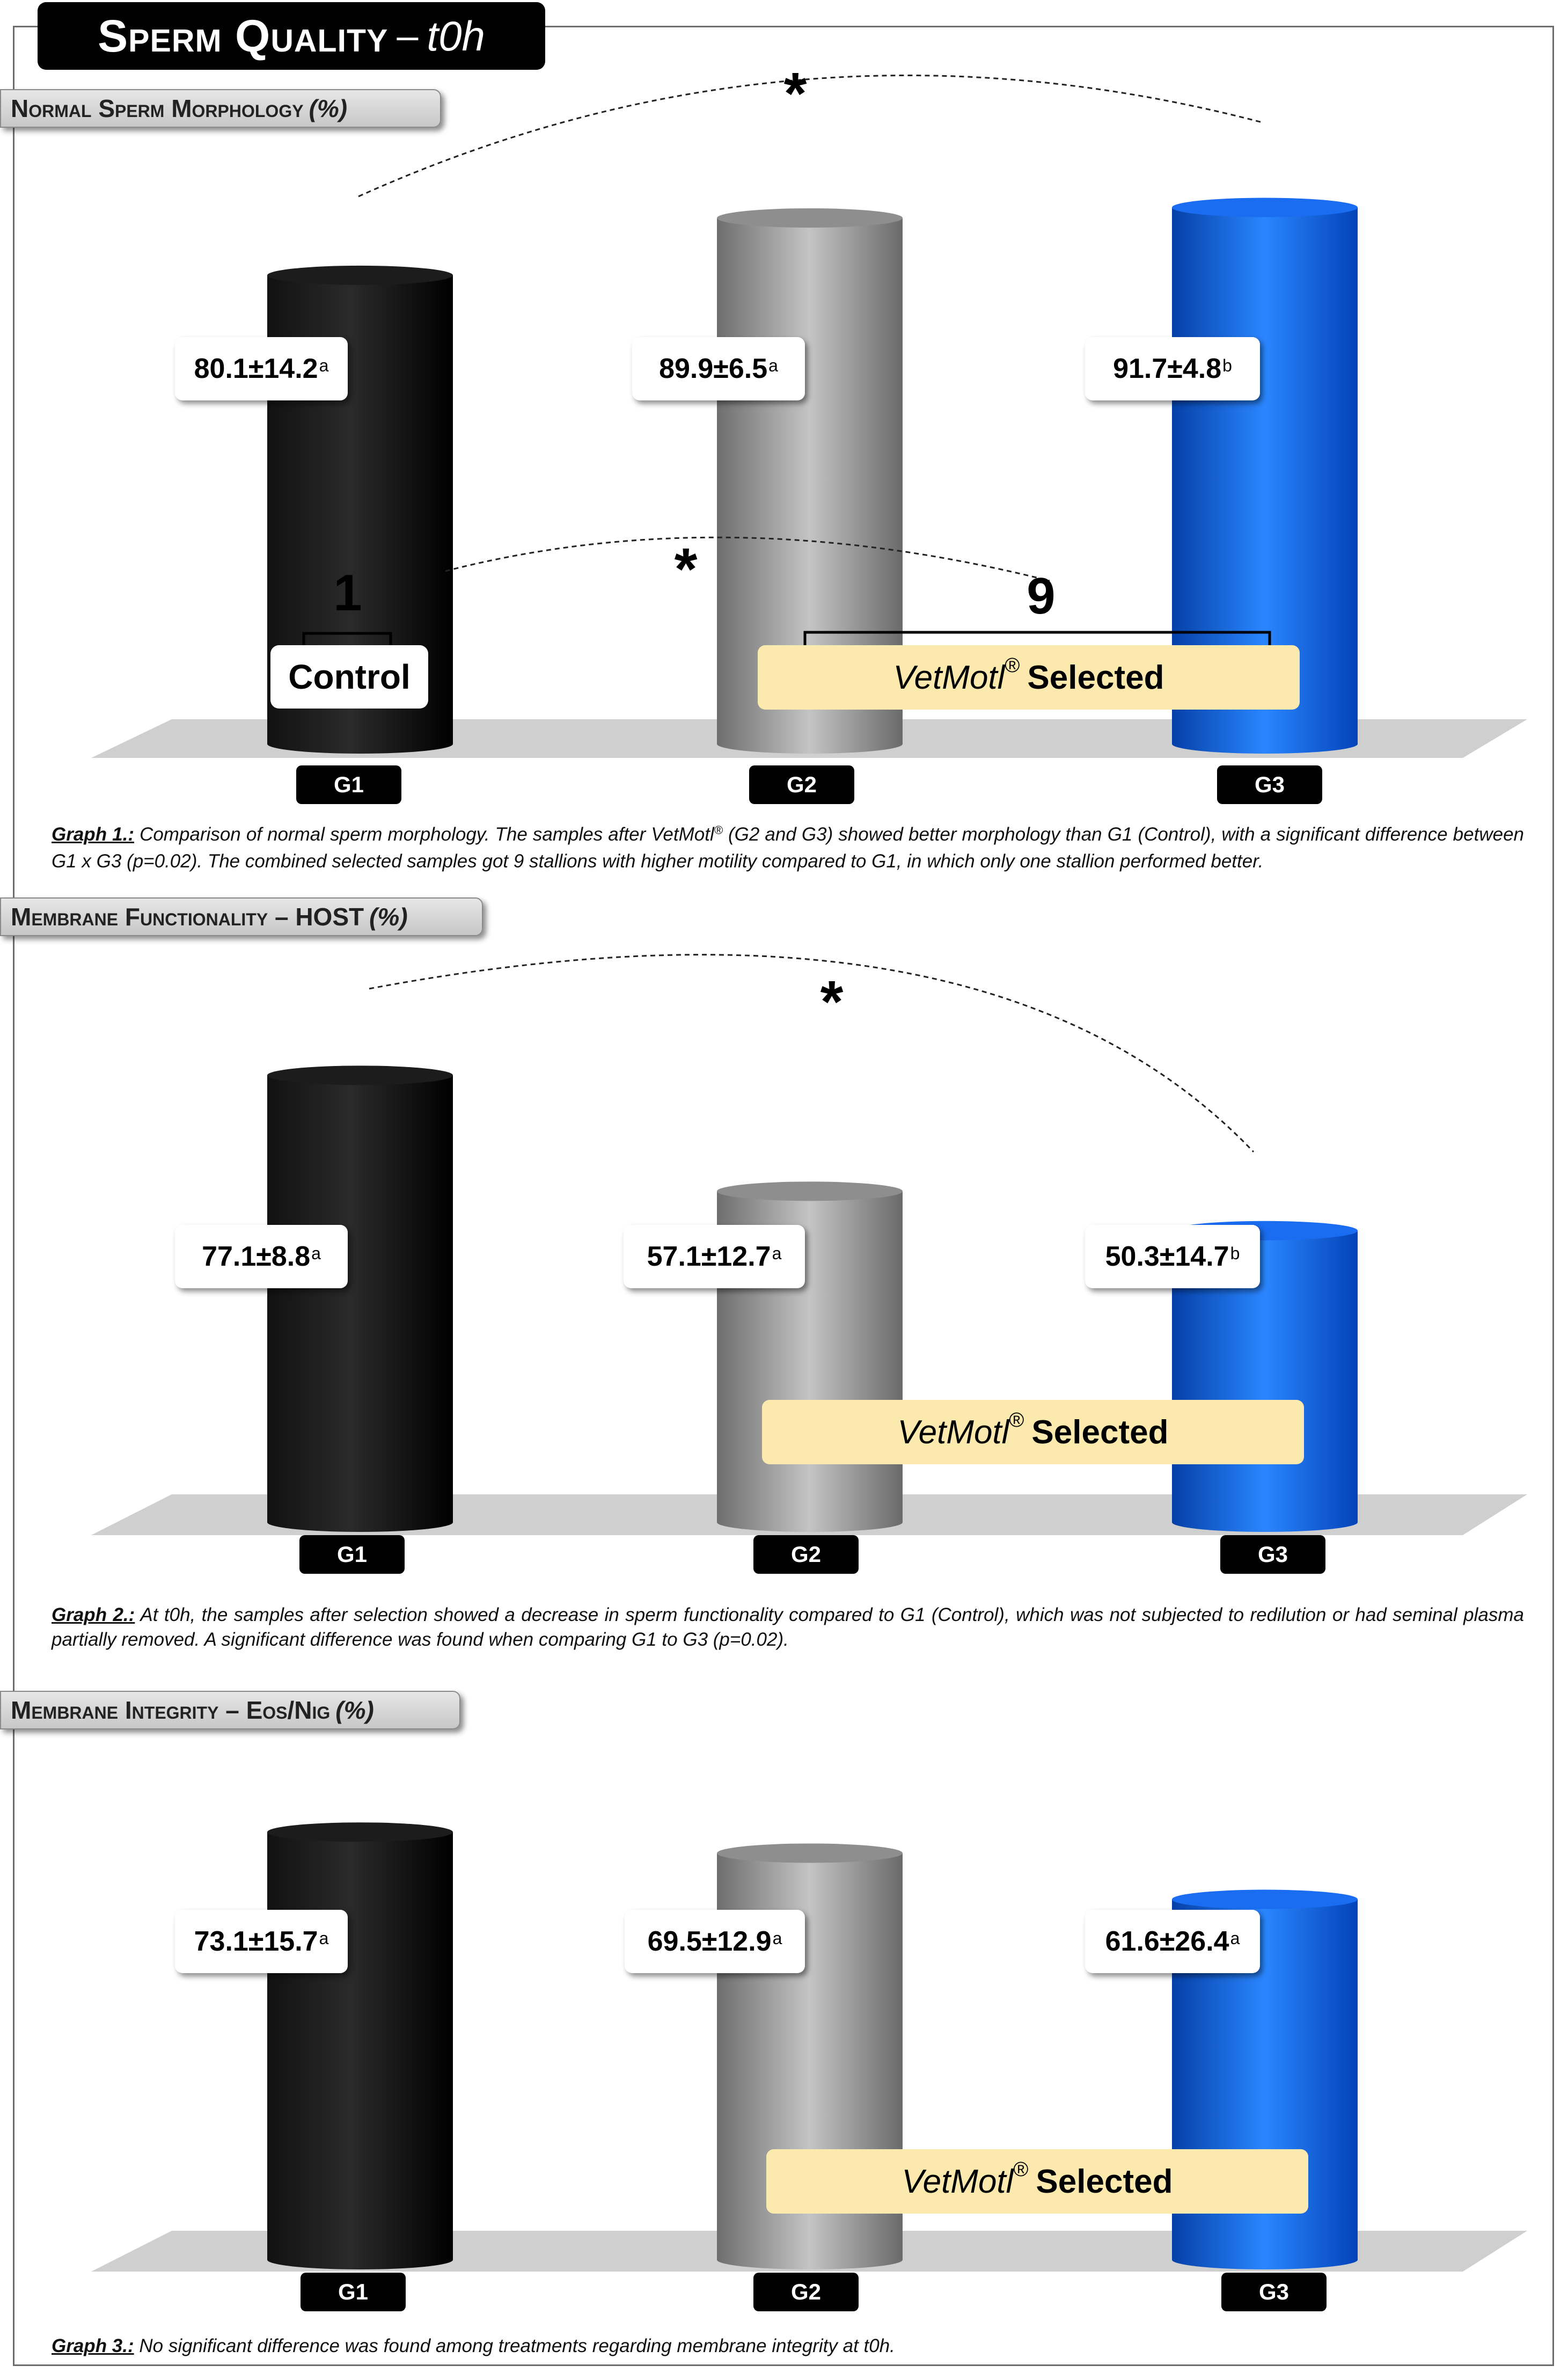  Describe the element at coordinates (1167, 368) in the screenshot. I see `value-text: 91.7±4.8` at that location.